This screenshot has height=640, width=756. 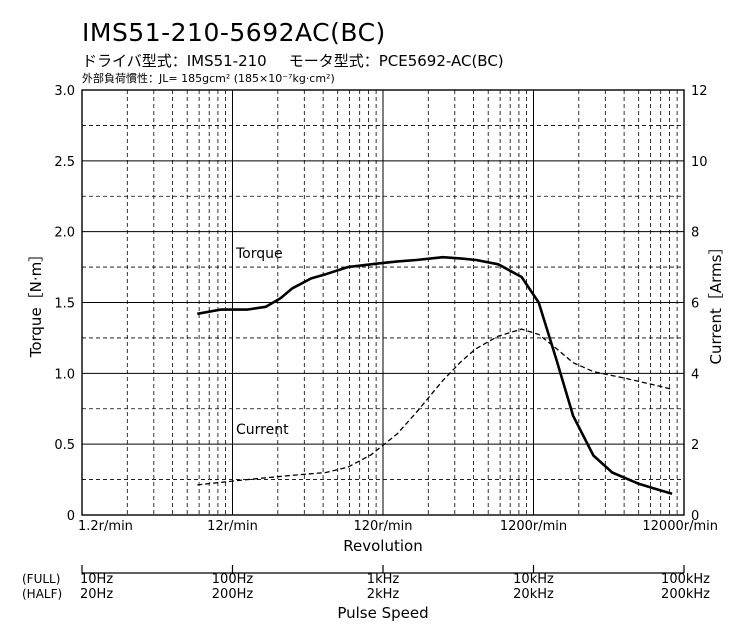 I want to click on pulse-full-tick-label: 100Hz, so click(x=233, y=579).